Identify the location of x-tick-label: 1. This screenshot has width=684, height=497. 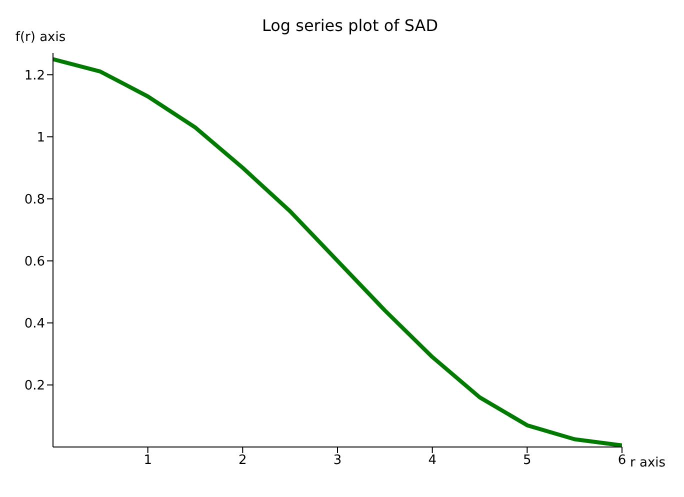
(148, 460).